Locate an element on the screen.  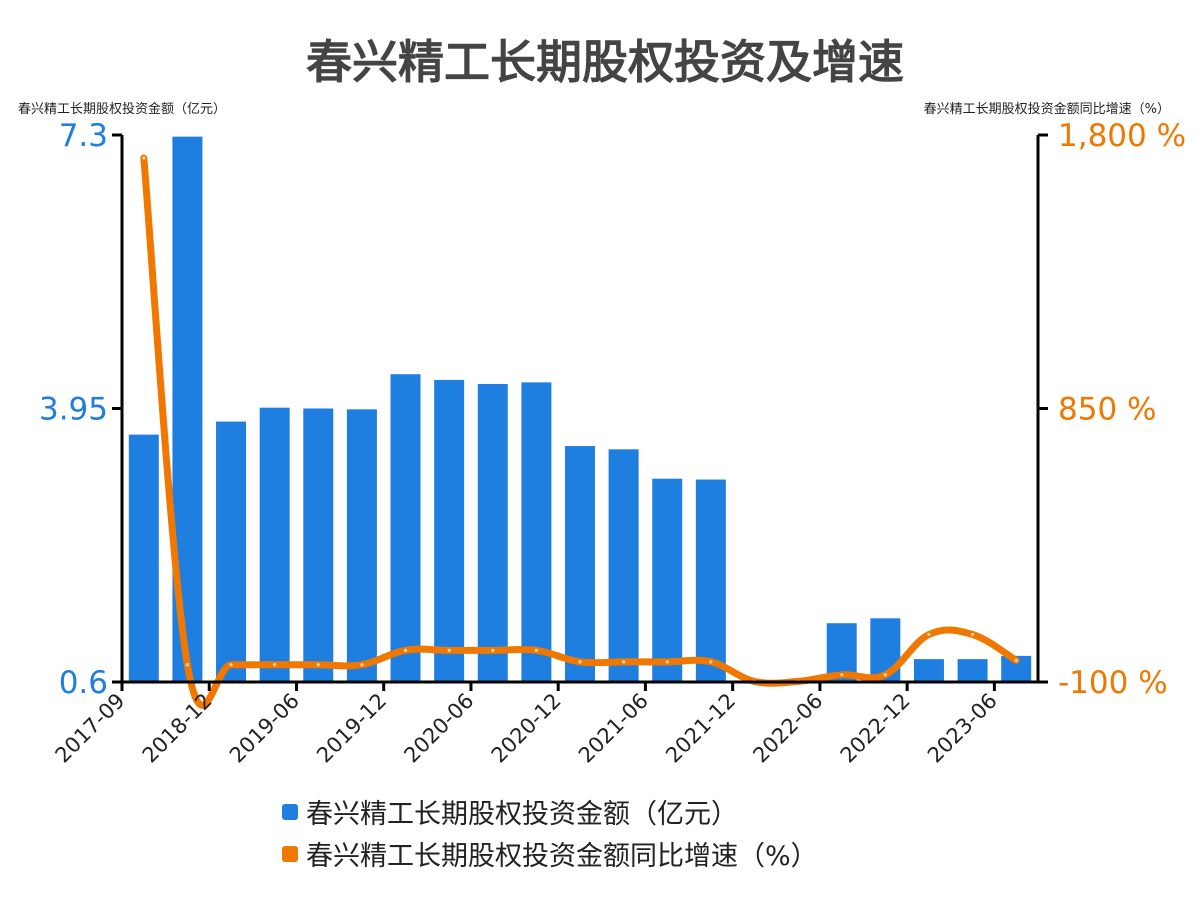
legend-item-line: 春兴精工长期股权投资金额同比增速（%） is located at coordinates (550, 853).